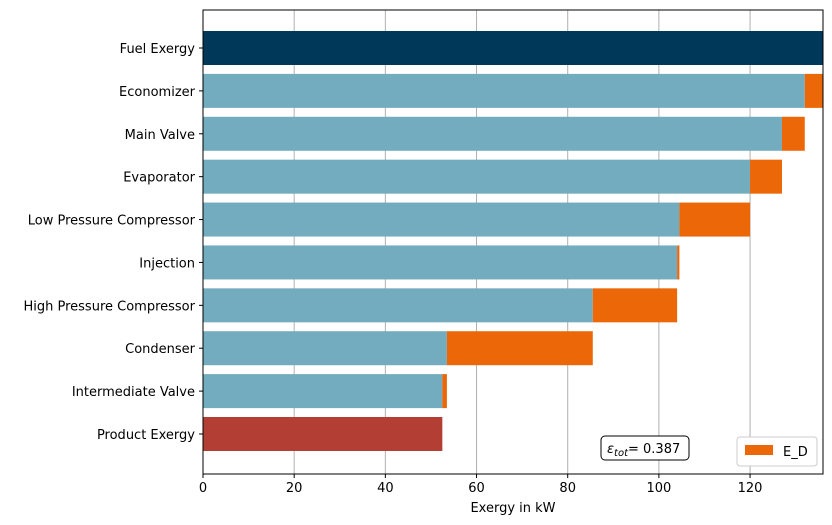 This screenshot has height=525, width=832. What do you see at coordinates (750, 488) in the screenshot?
I see `x-tick-label: 120` at bounding box center [750, 488].